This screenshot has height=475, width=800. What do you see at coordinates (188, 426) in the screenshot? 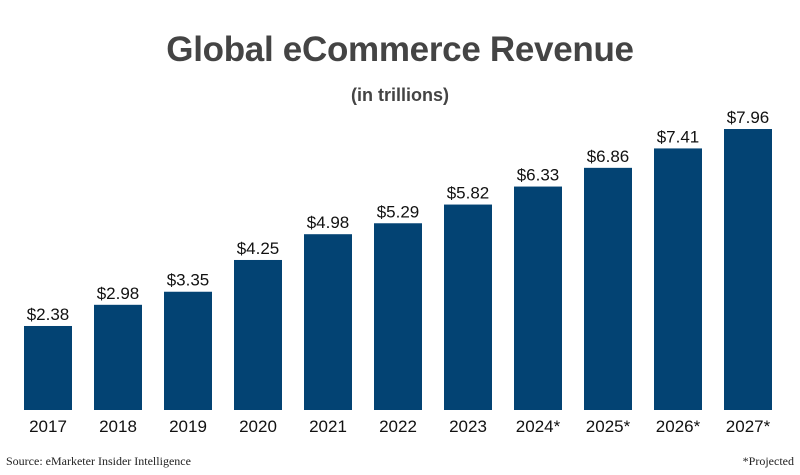
I see `x-tick-label-2019: 2019` at bounding box center [188, 426].